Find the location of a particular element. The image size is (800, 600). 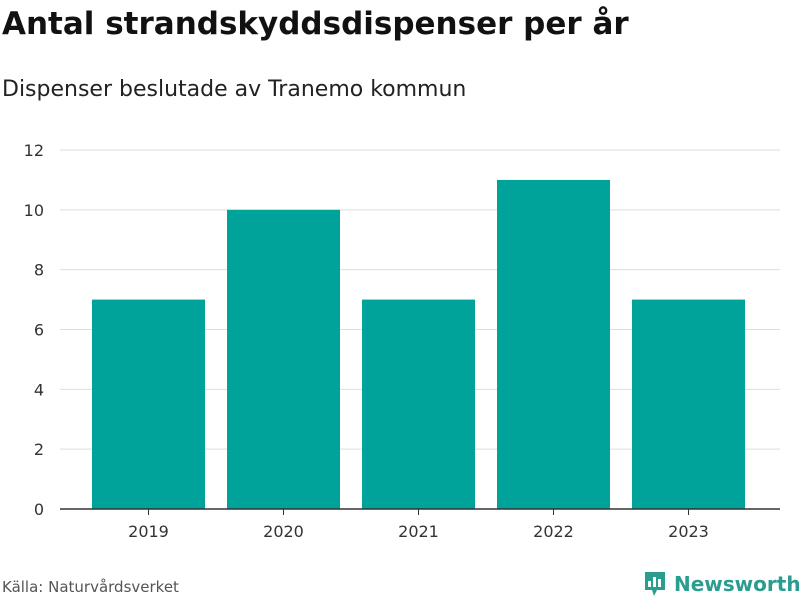

newsworthy-logo-icon is located at coordinates (655, 584).